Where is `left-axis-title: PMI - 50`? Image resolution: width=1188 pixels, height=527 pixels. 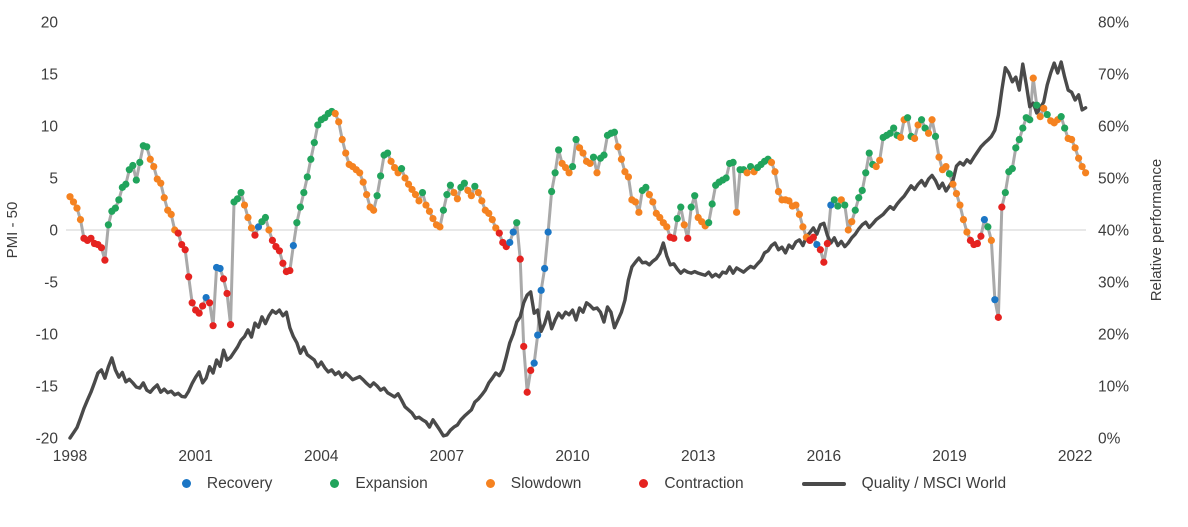
left-axis-title: PMI - 50 is located at coordinates (12, 230).